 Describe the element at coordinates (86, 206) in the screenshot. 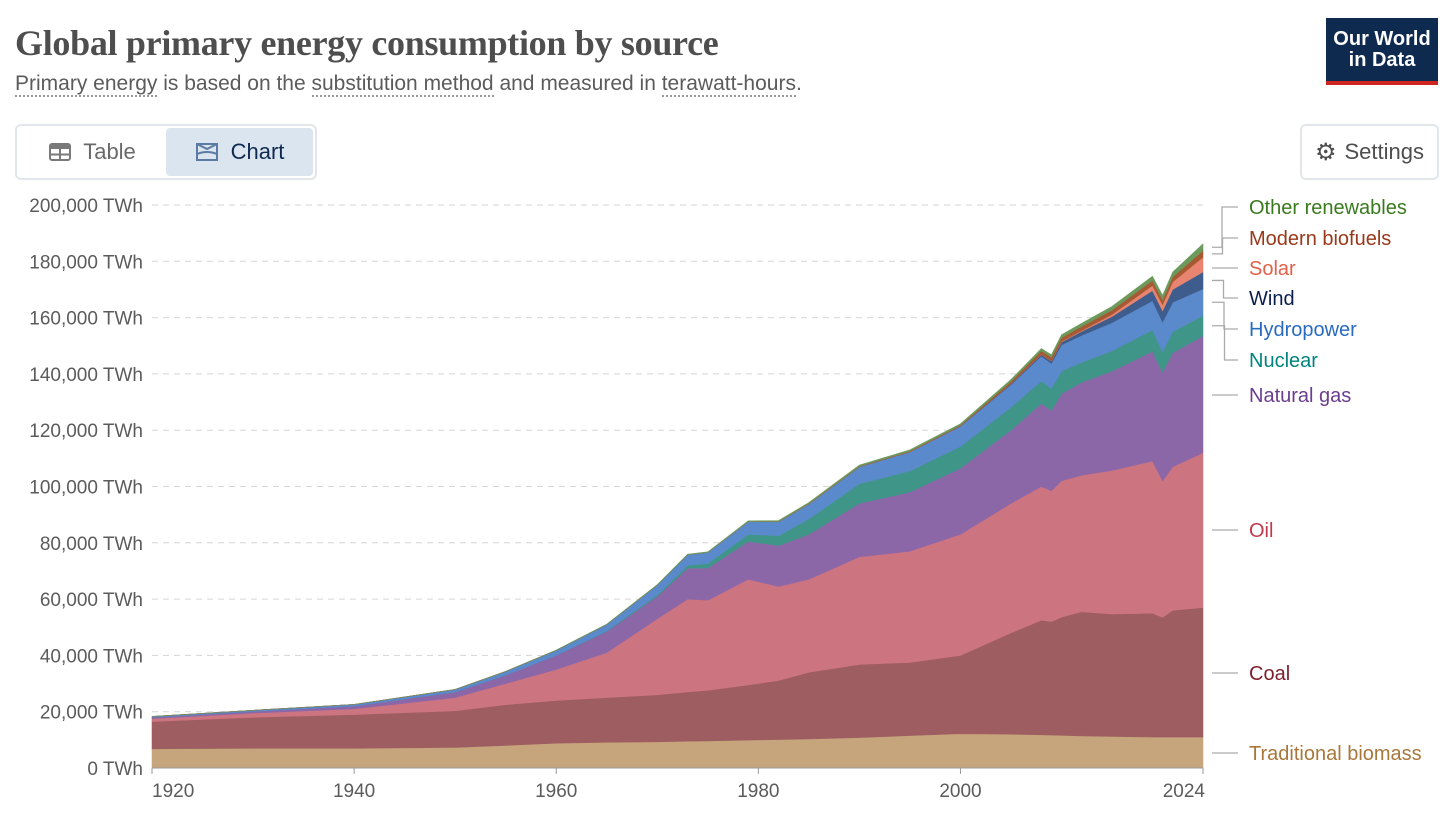

I see `y-tick-label: 200,000 TWh` at that location.